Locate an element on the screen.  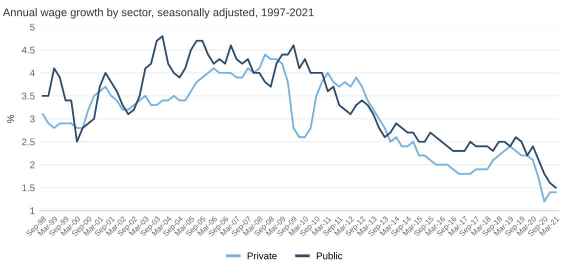
y-axis-title: % is located at coordinates (10, 118).